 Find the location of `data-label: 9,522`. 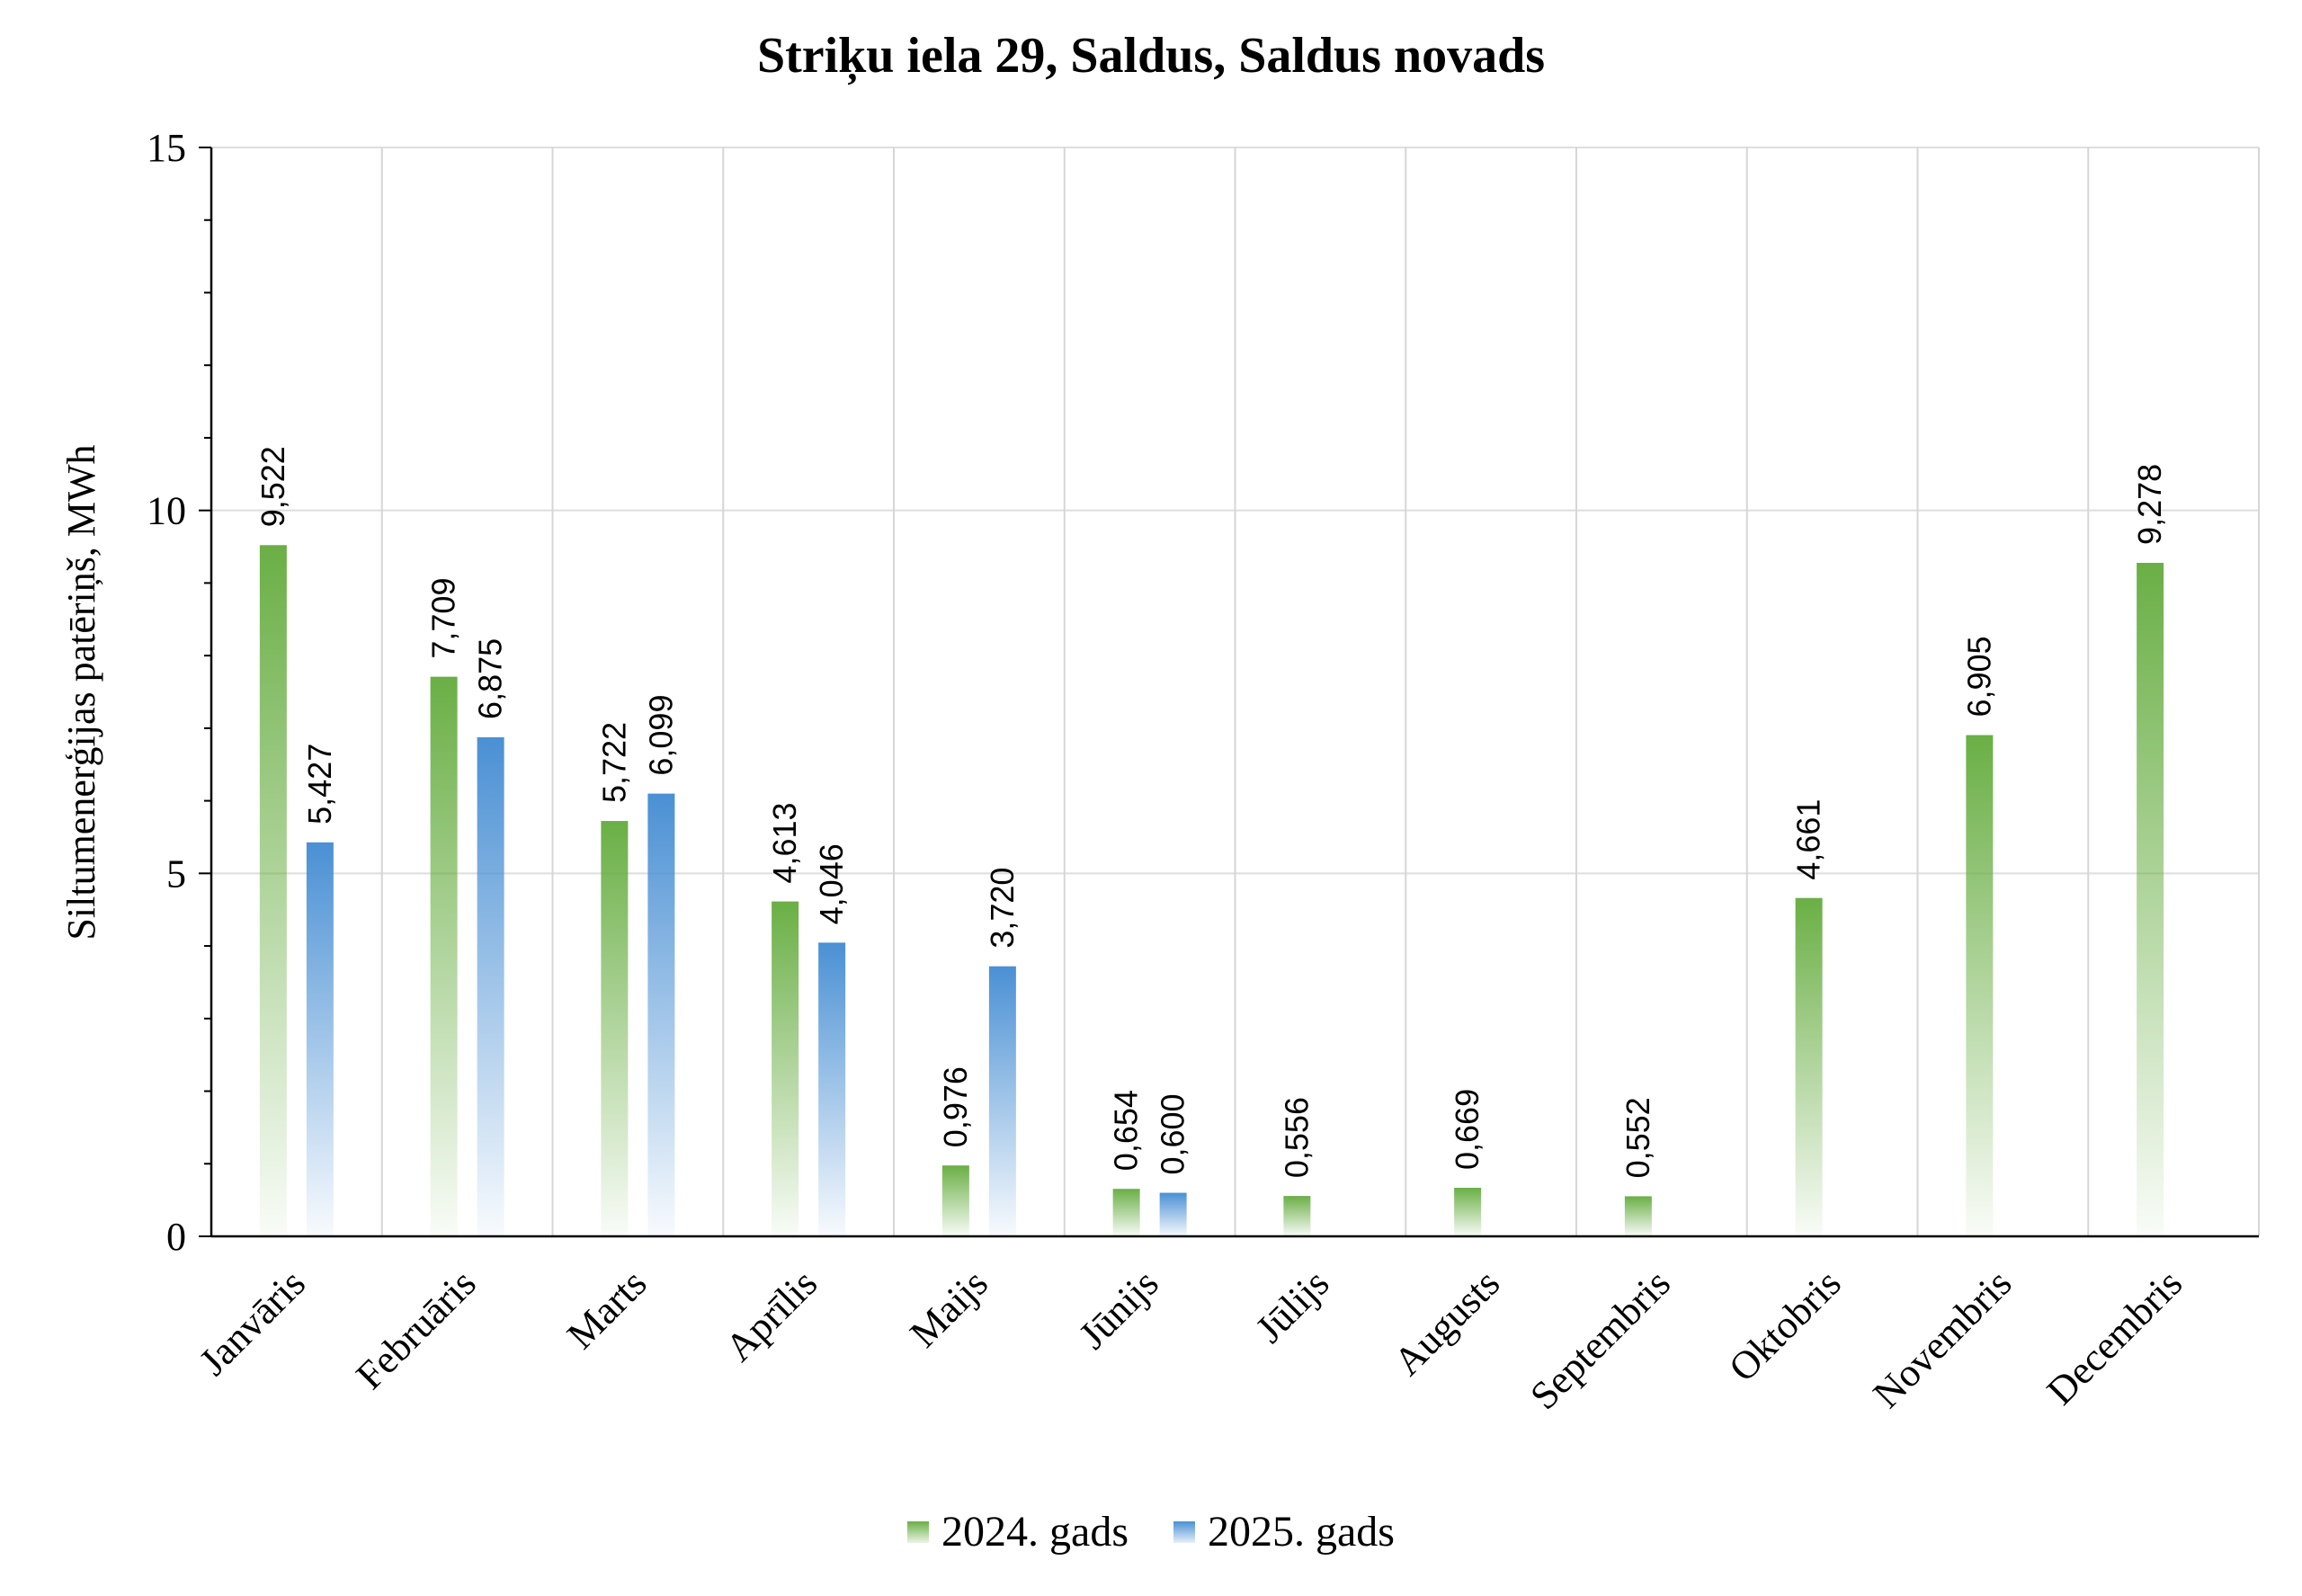

data-label: 9,522 is located at coordinates (272, 486).